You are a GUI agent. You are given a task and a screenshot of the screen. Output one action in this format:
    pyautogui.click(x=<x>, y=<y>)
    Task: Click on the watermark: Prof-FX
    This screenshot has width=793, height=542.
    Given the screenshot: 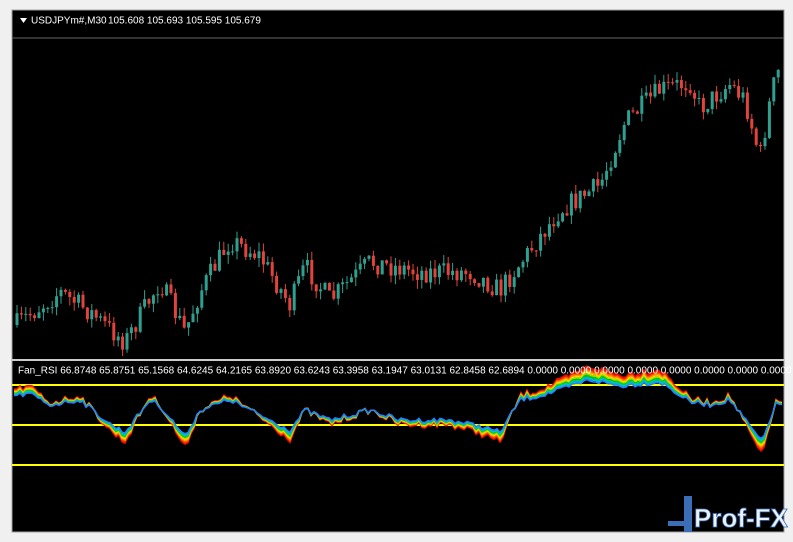 What is the action you would take?
    pyautogui.click(x=741, y=518)
    